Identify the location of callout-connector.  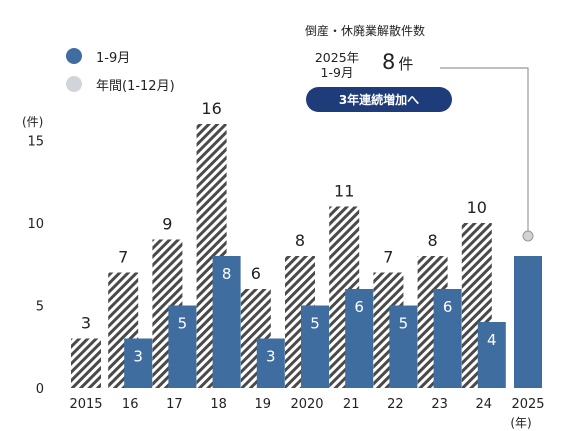
(487, 154).